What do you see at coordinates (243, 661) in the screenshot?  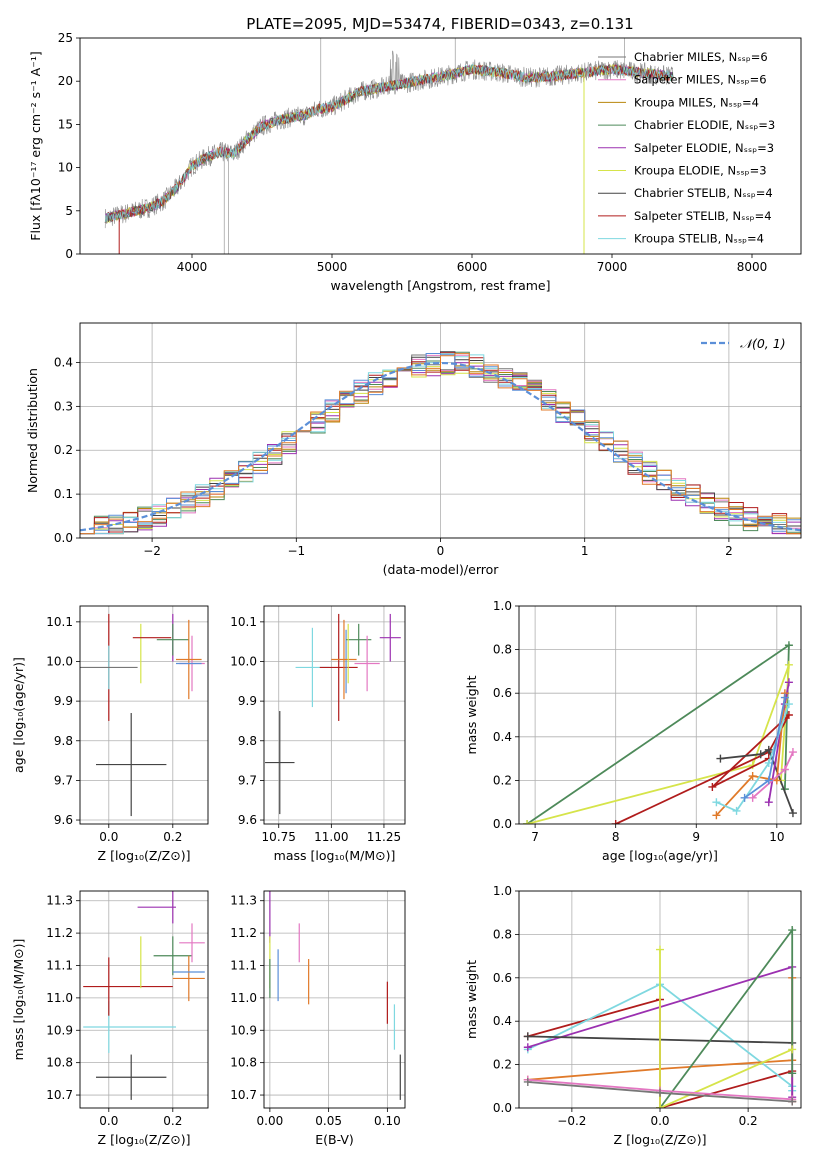 I see `age-mass-ytick-label: 10.0` at bounding box center [243, 661].